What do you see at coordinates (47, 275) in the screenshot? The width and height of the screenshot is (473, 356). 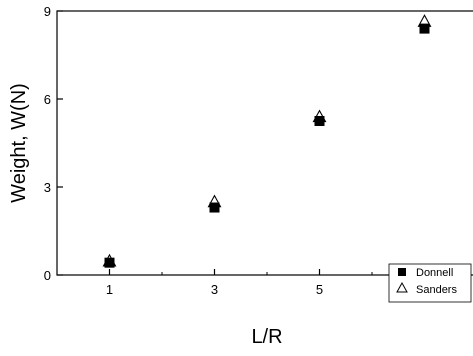 I see `y-tick-label: 0` at bounding box center [47, 275].